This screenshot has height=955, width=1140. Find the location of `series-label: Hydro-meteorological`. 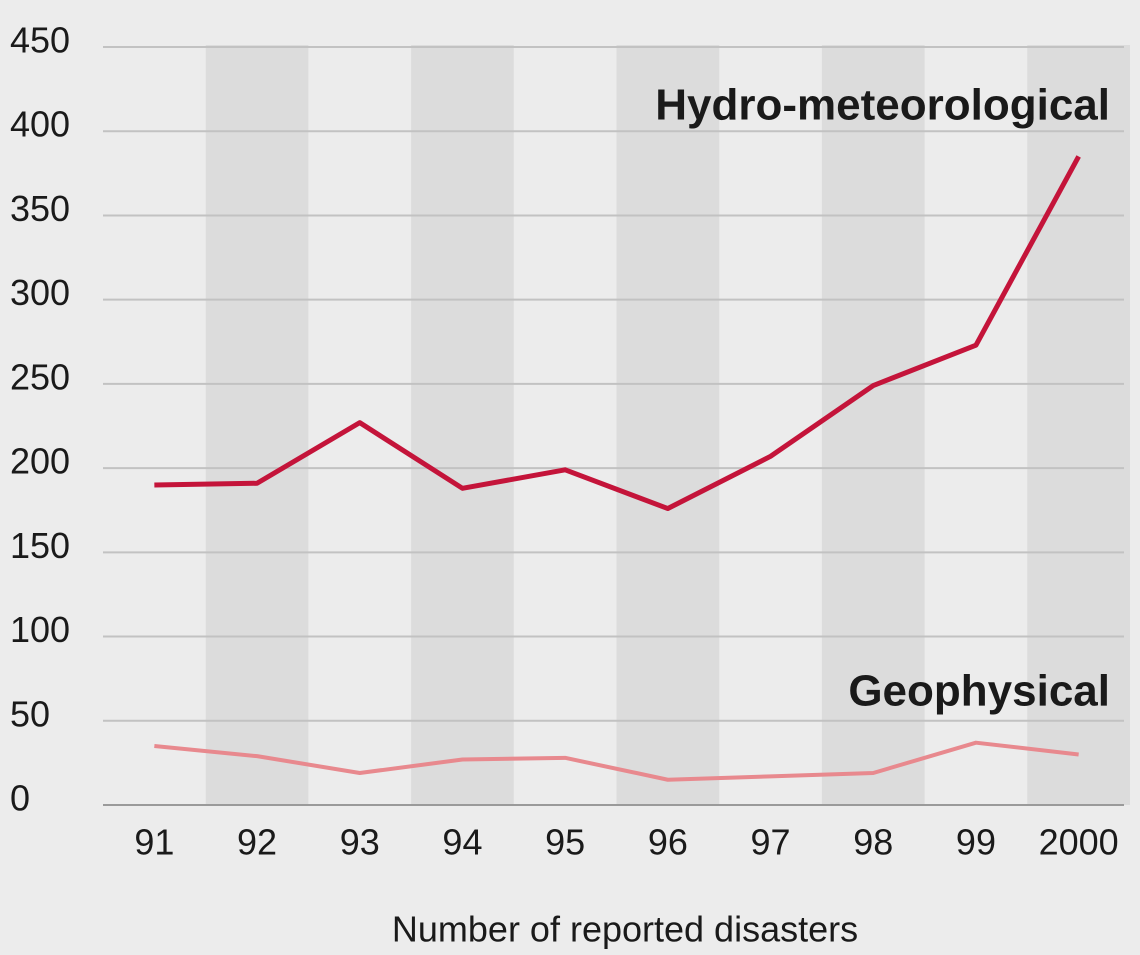

series-label: Hydro-meteorological is located at coordinates (882, 105).